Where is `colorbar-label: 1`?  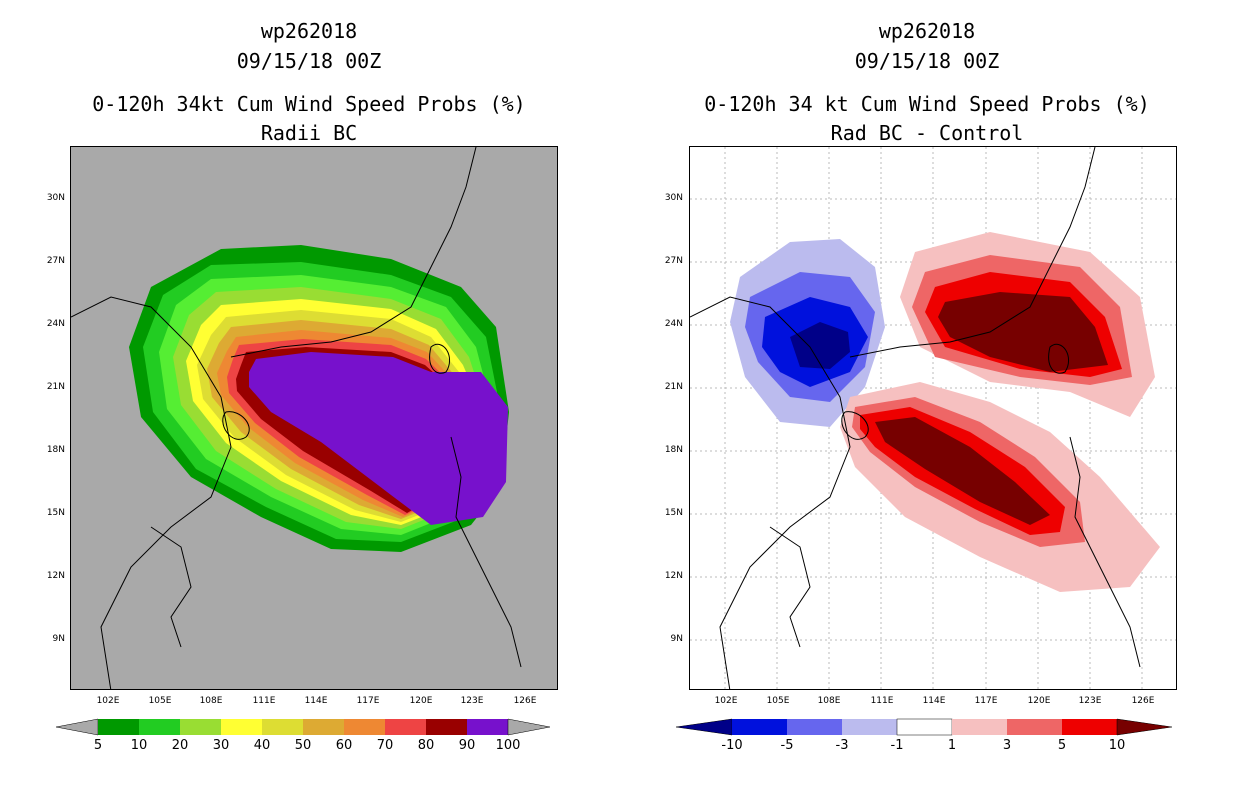 colorbar-label: 1 is located at coordinates (952, 745).